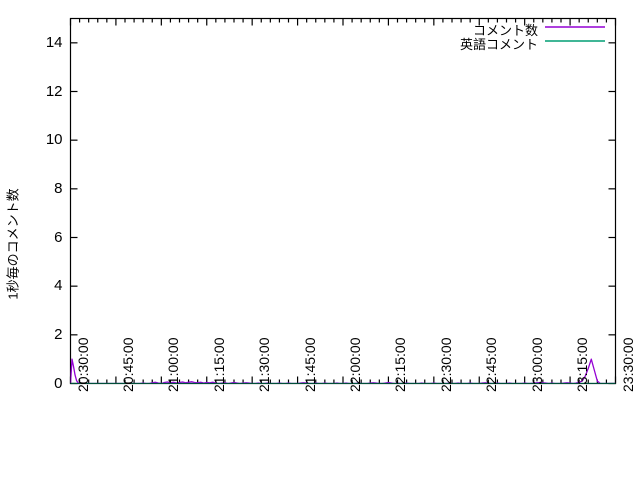 This screenshot has height=480, width=640. I want to click on x-tick-label: 20:45:00, so click(127, 364).